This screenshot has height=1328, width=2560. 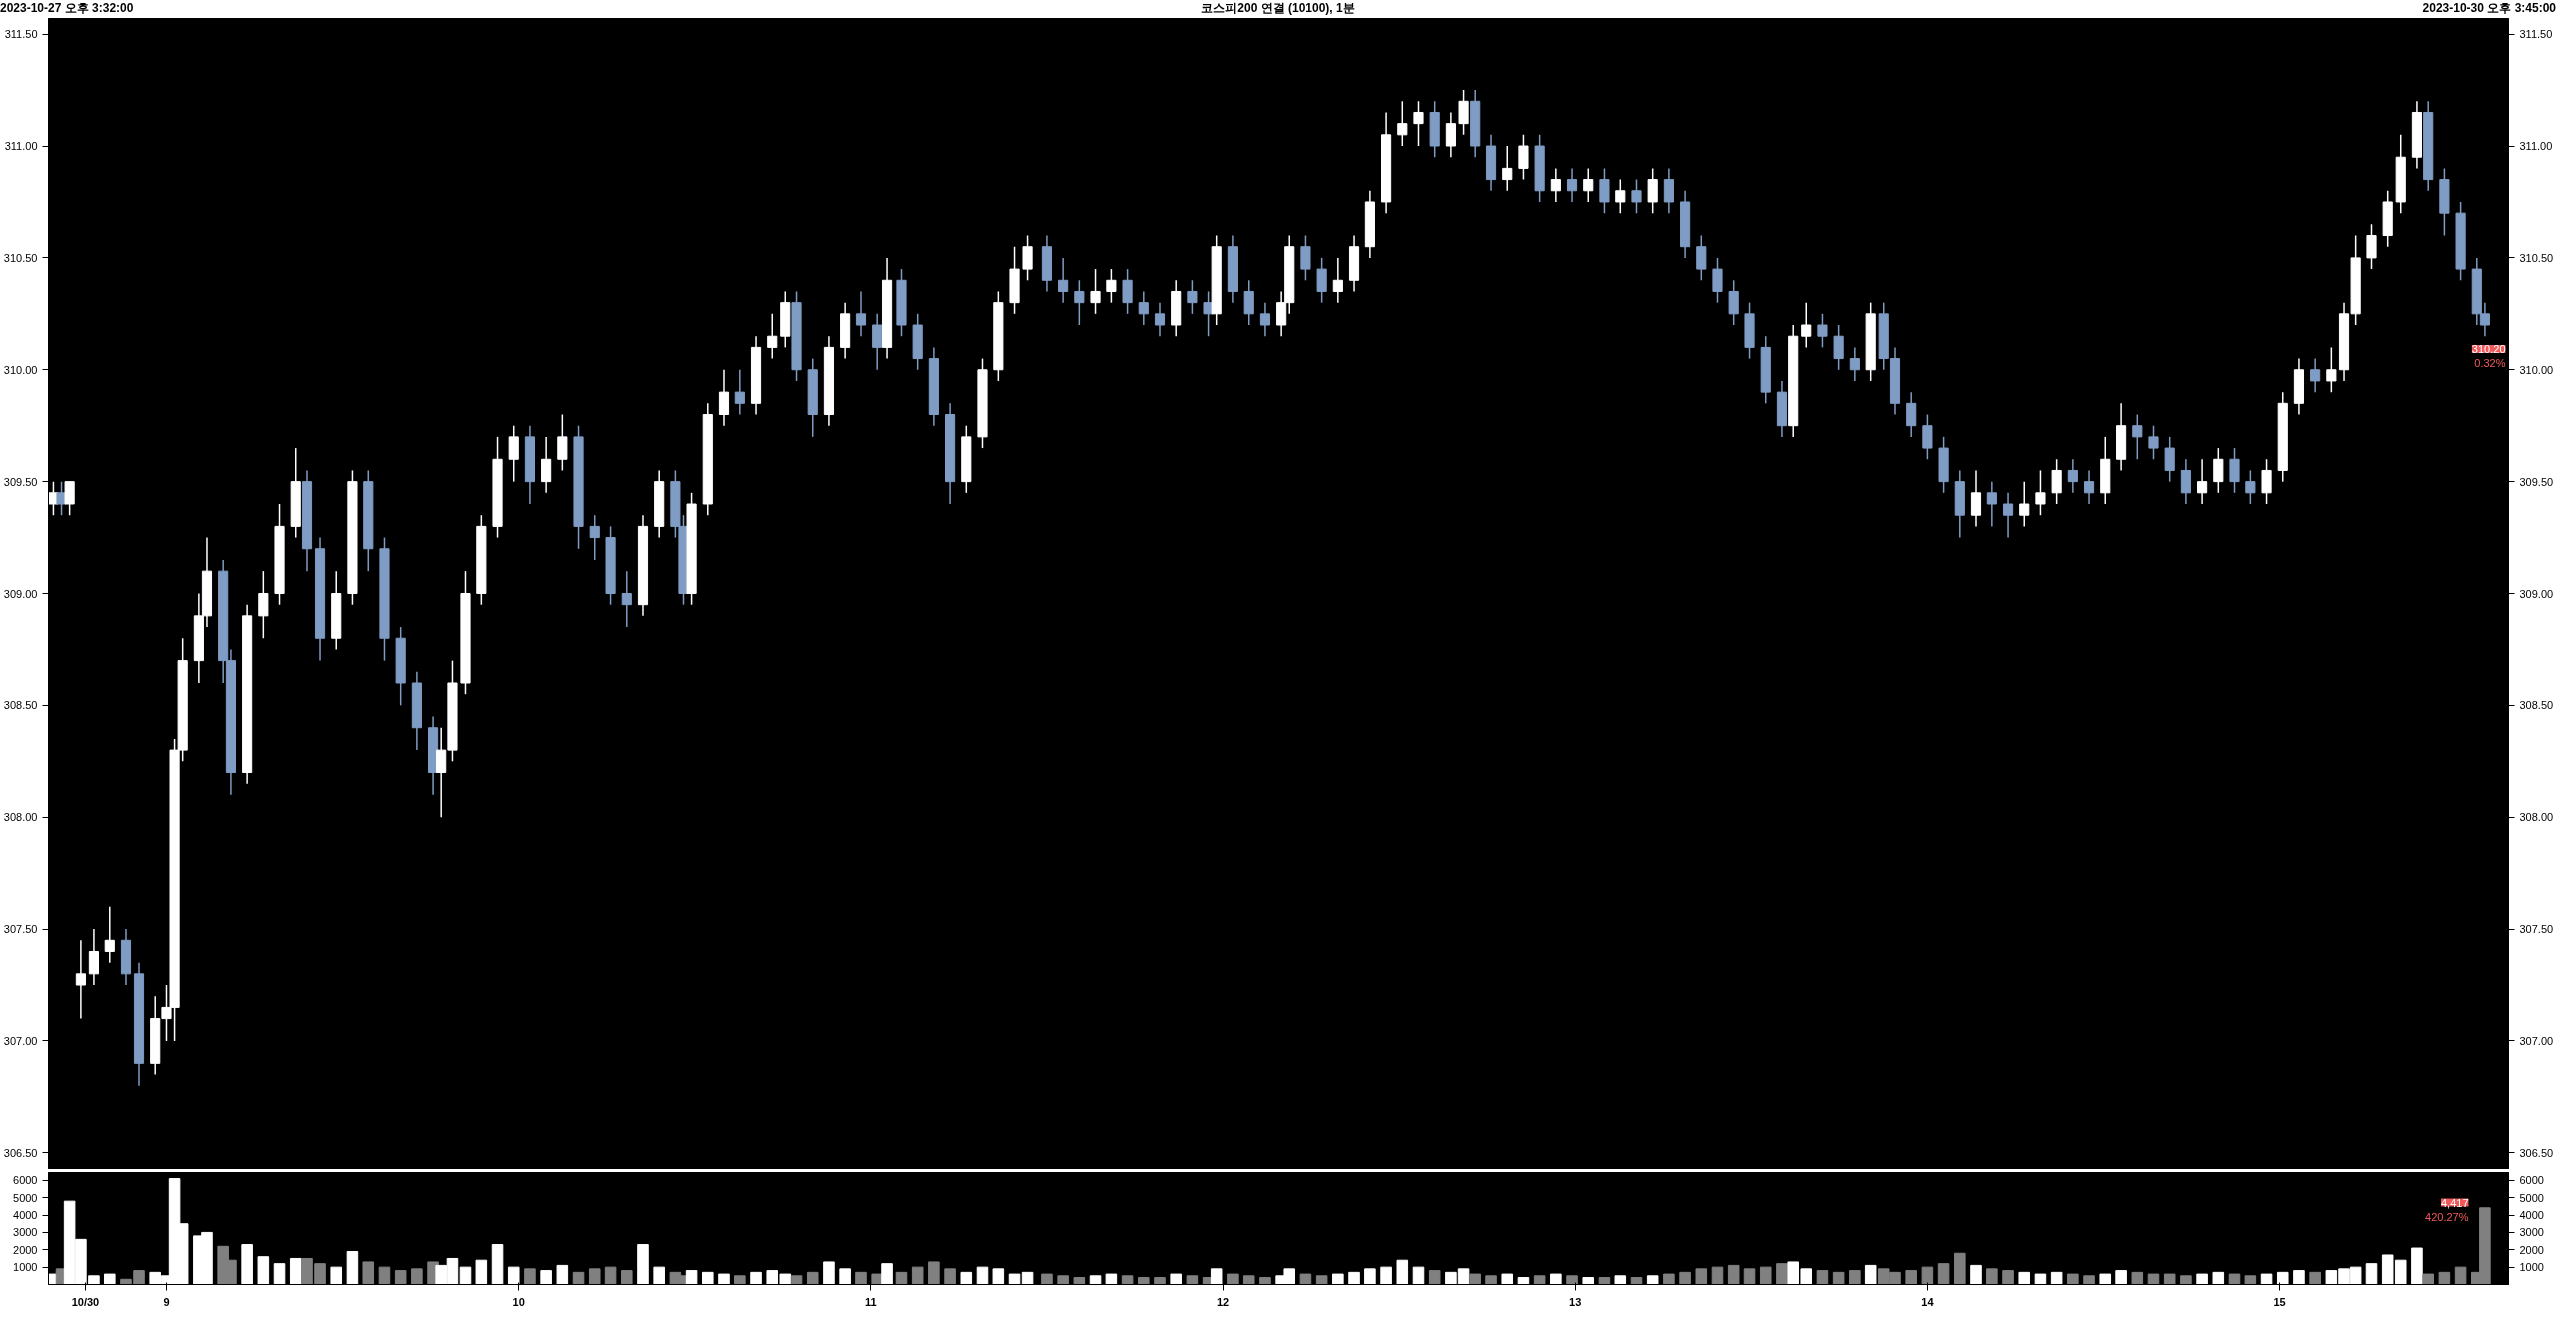 What do you see at coordinates (20, 369) in the screenshot?
I see `y-tick-label: 310.00` at bounding box center [20, 369].